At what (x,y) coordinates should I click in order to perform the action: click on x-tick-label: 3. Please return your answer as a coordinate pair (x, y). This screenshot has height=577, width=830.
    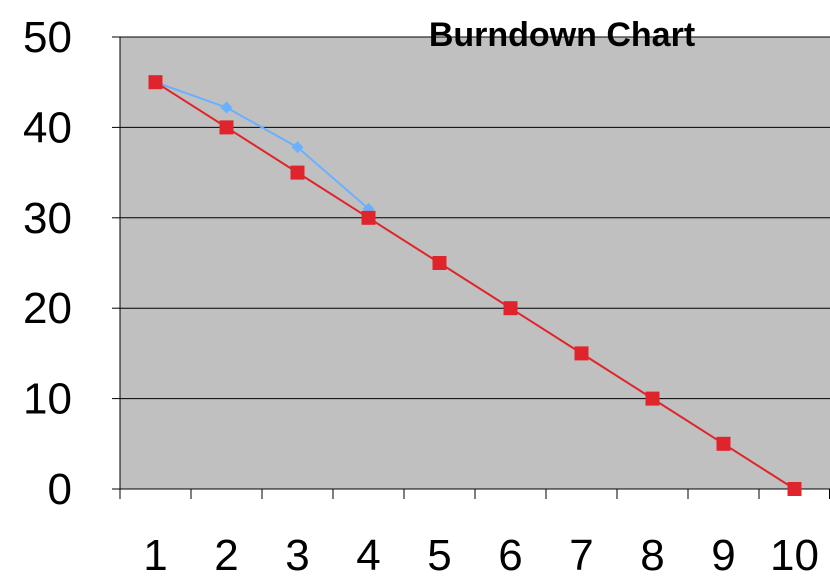
    Looking at the image, I should click on (297, 554).